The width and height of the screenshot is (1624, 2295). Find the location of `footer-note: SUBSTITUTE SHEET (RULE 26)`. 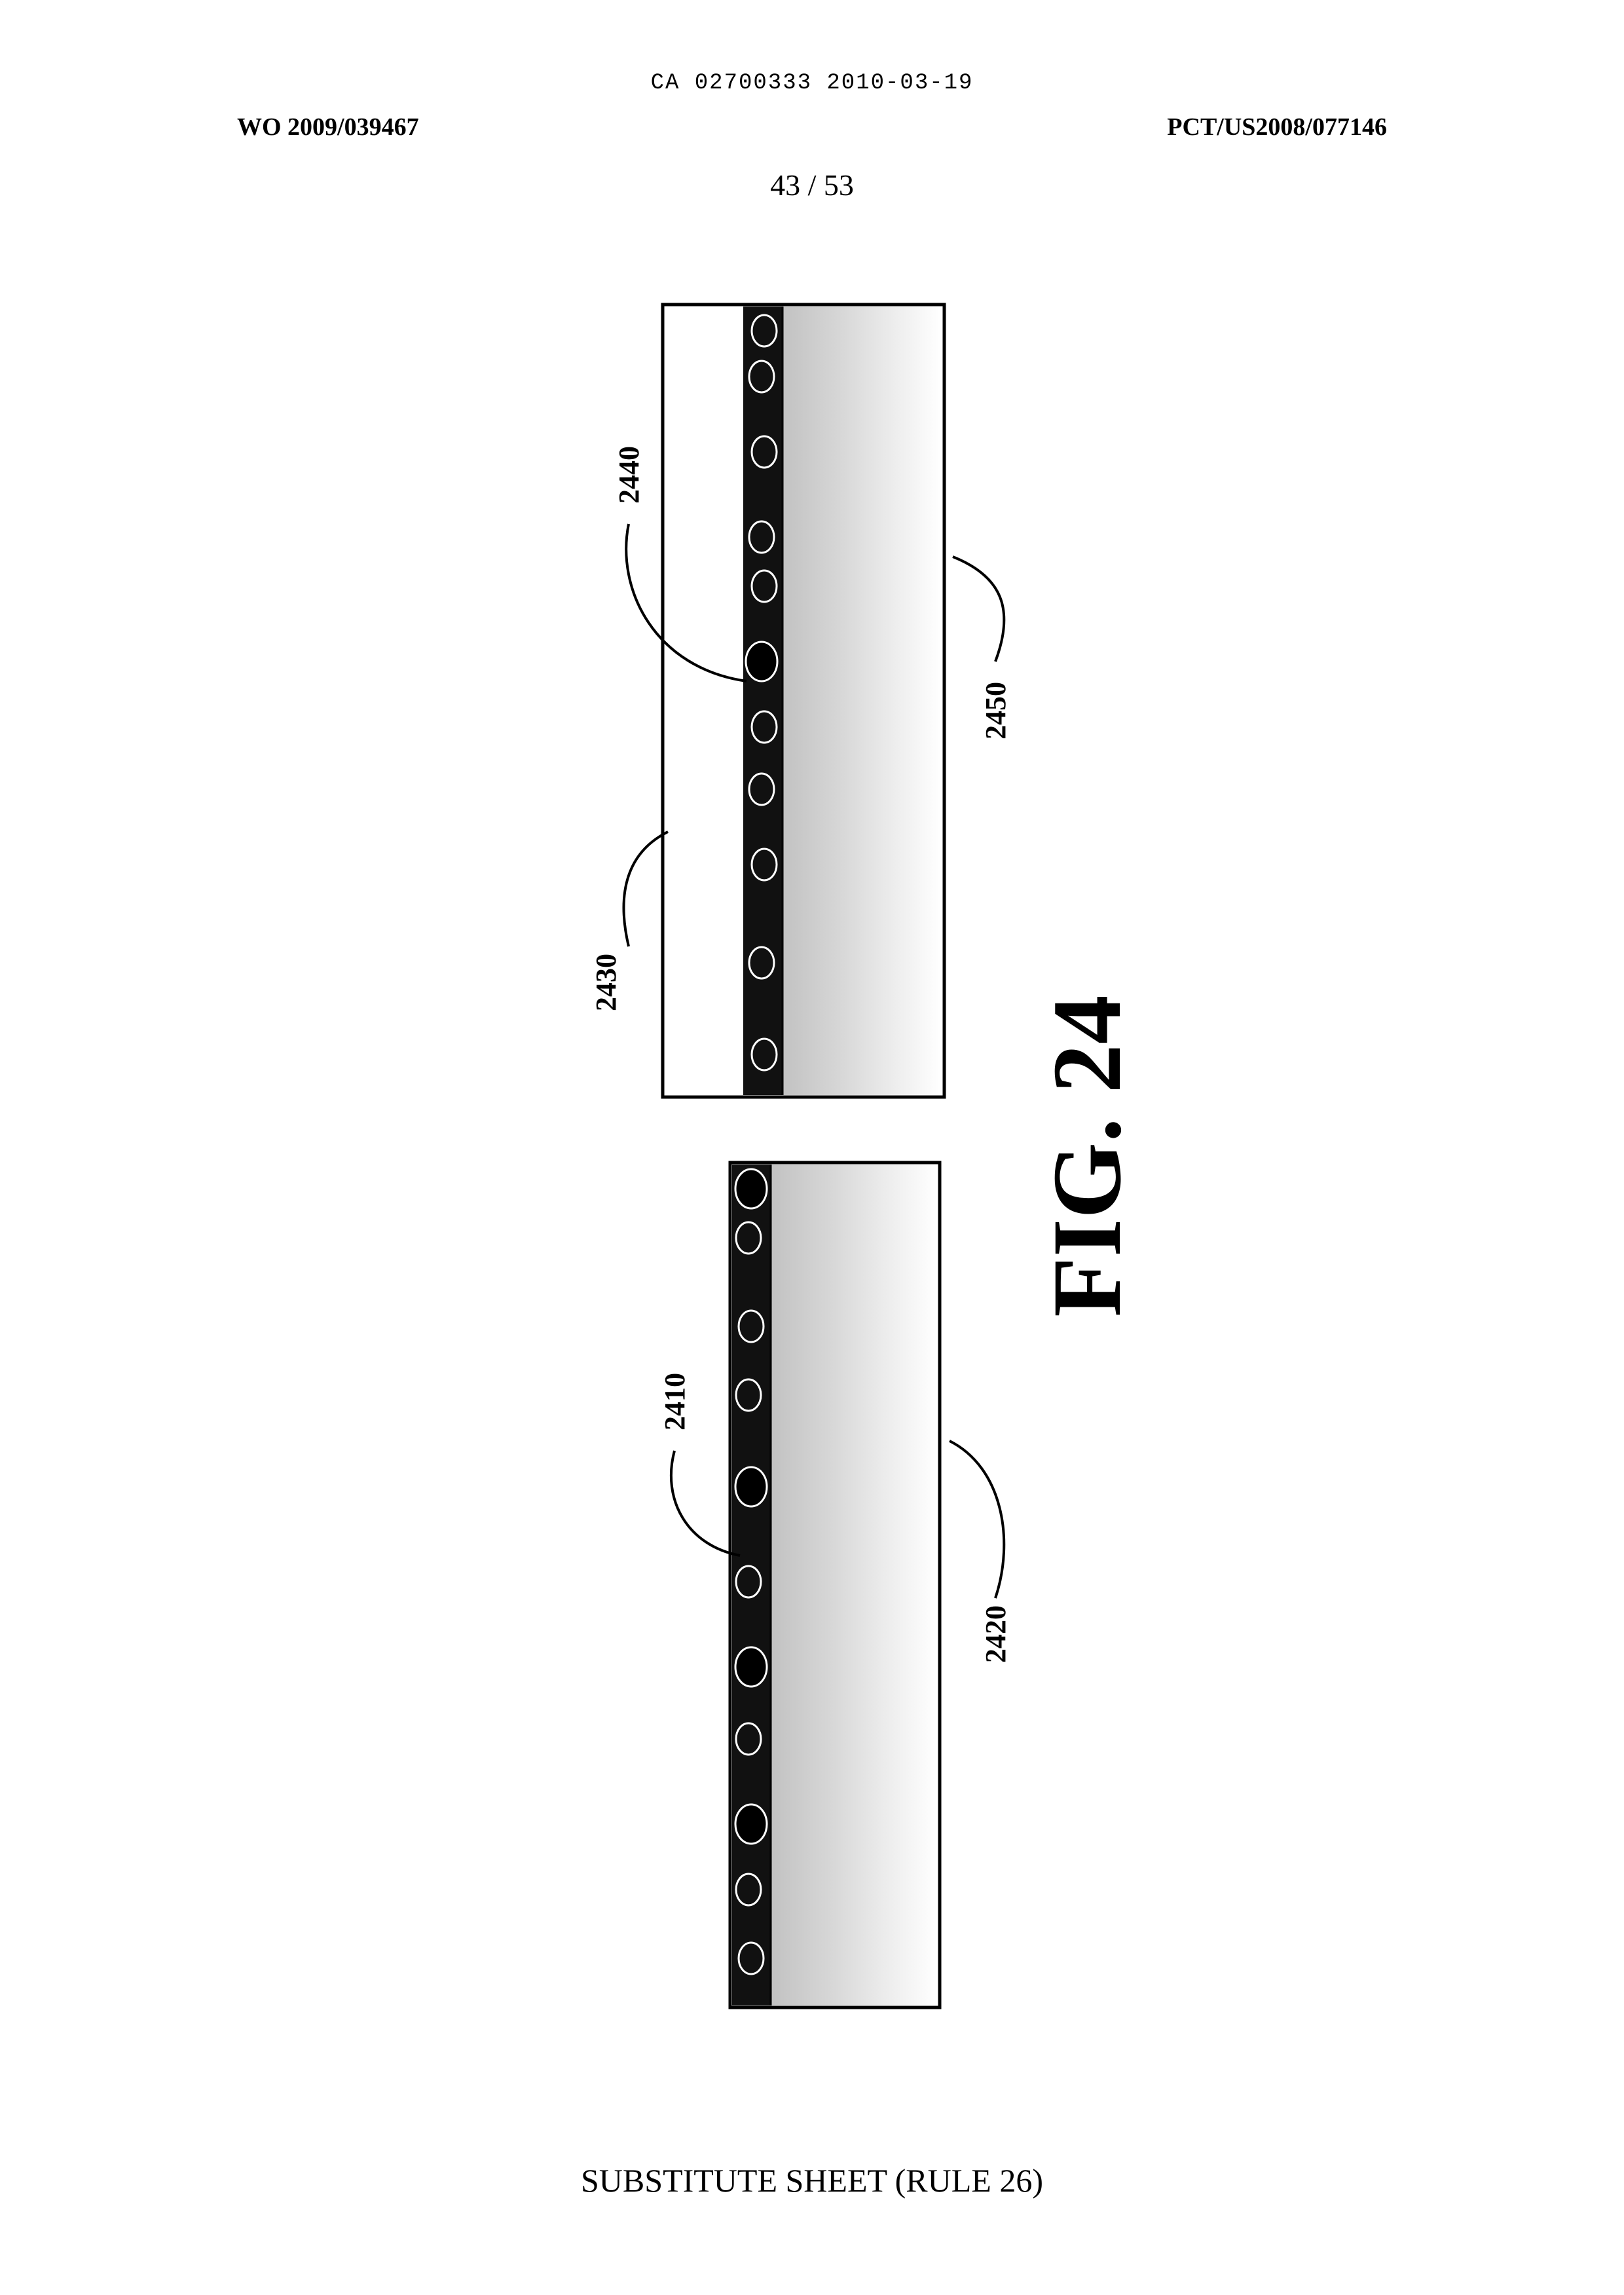

footer-note: SUBSTITUTE SHEET (RULE 26) is located at coordinates (812, 2180).